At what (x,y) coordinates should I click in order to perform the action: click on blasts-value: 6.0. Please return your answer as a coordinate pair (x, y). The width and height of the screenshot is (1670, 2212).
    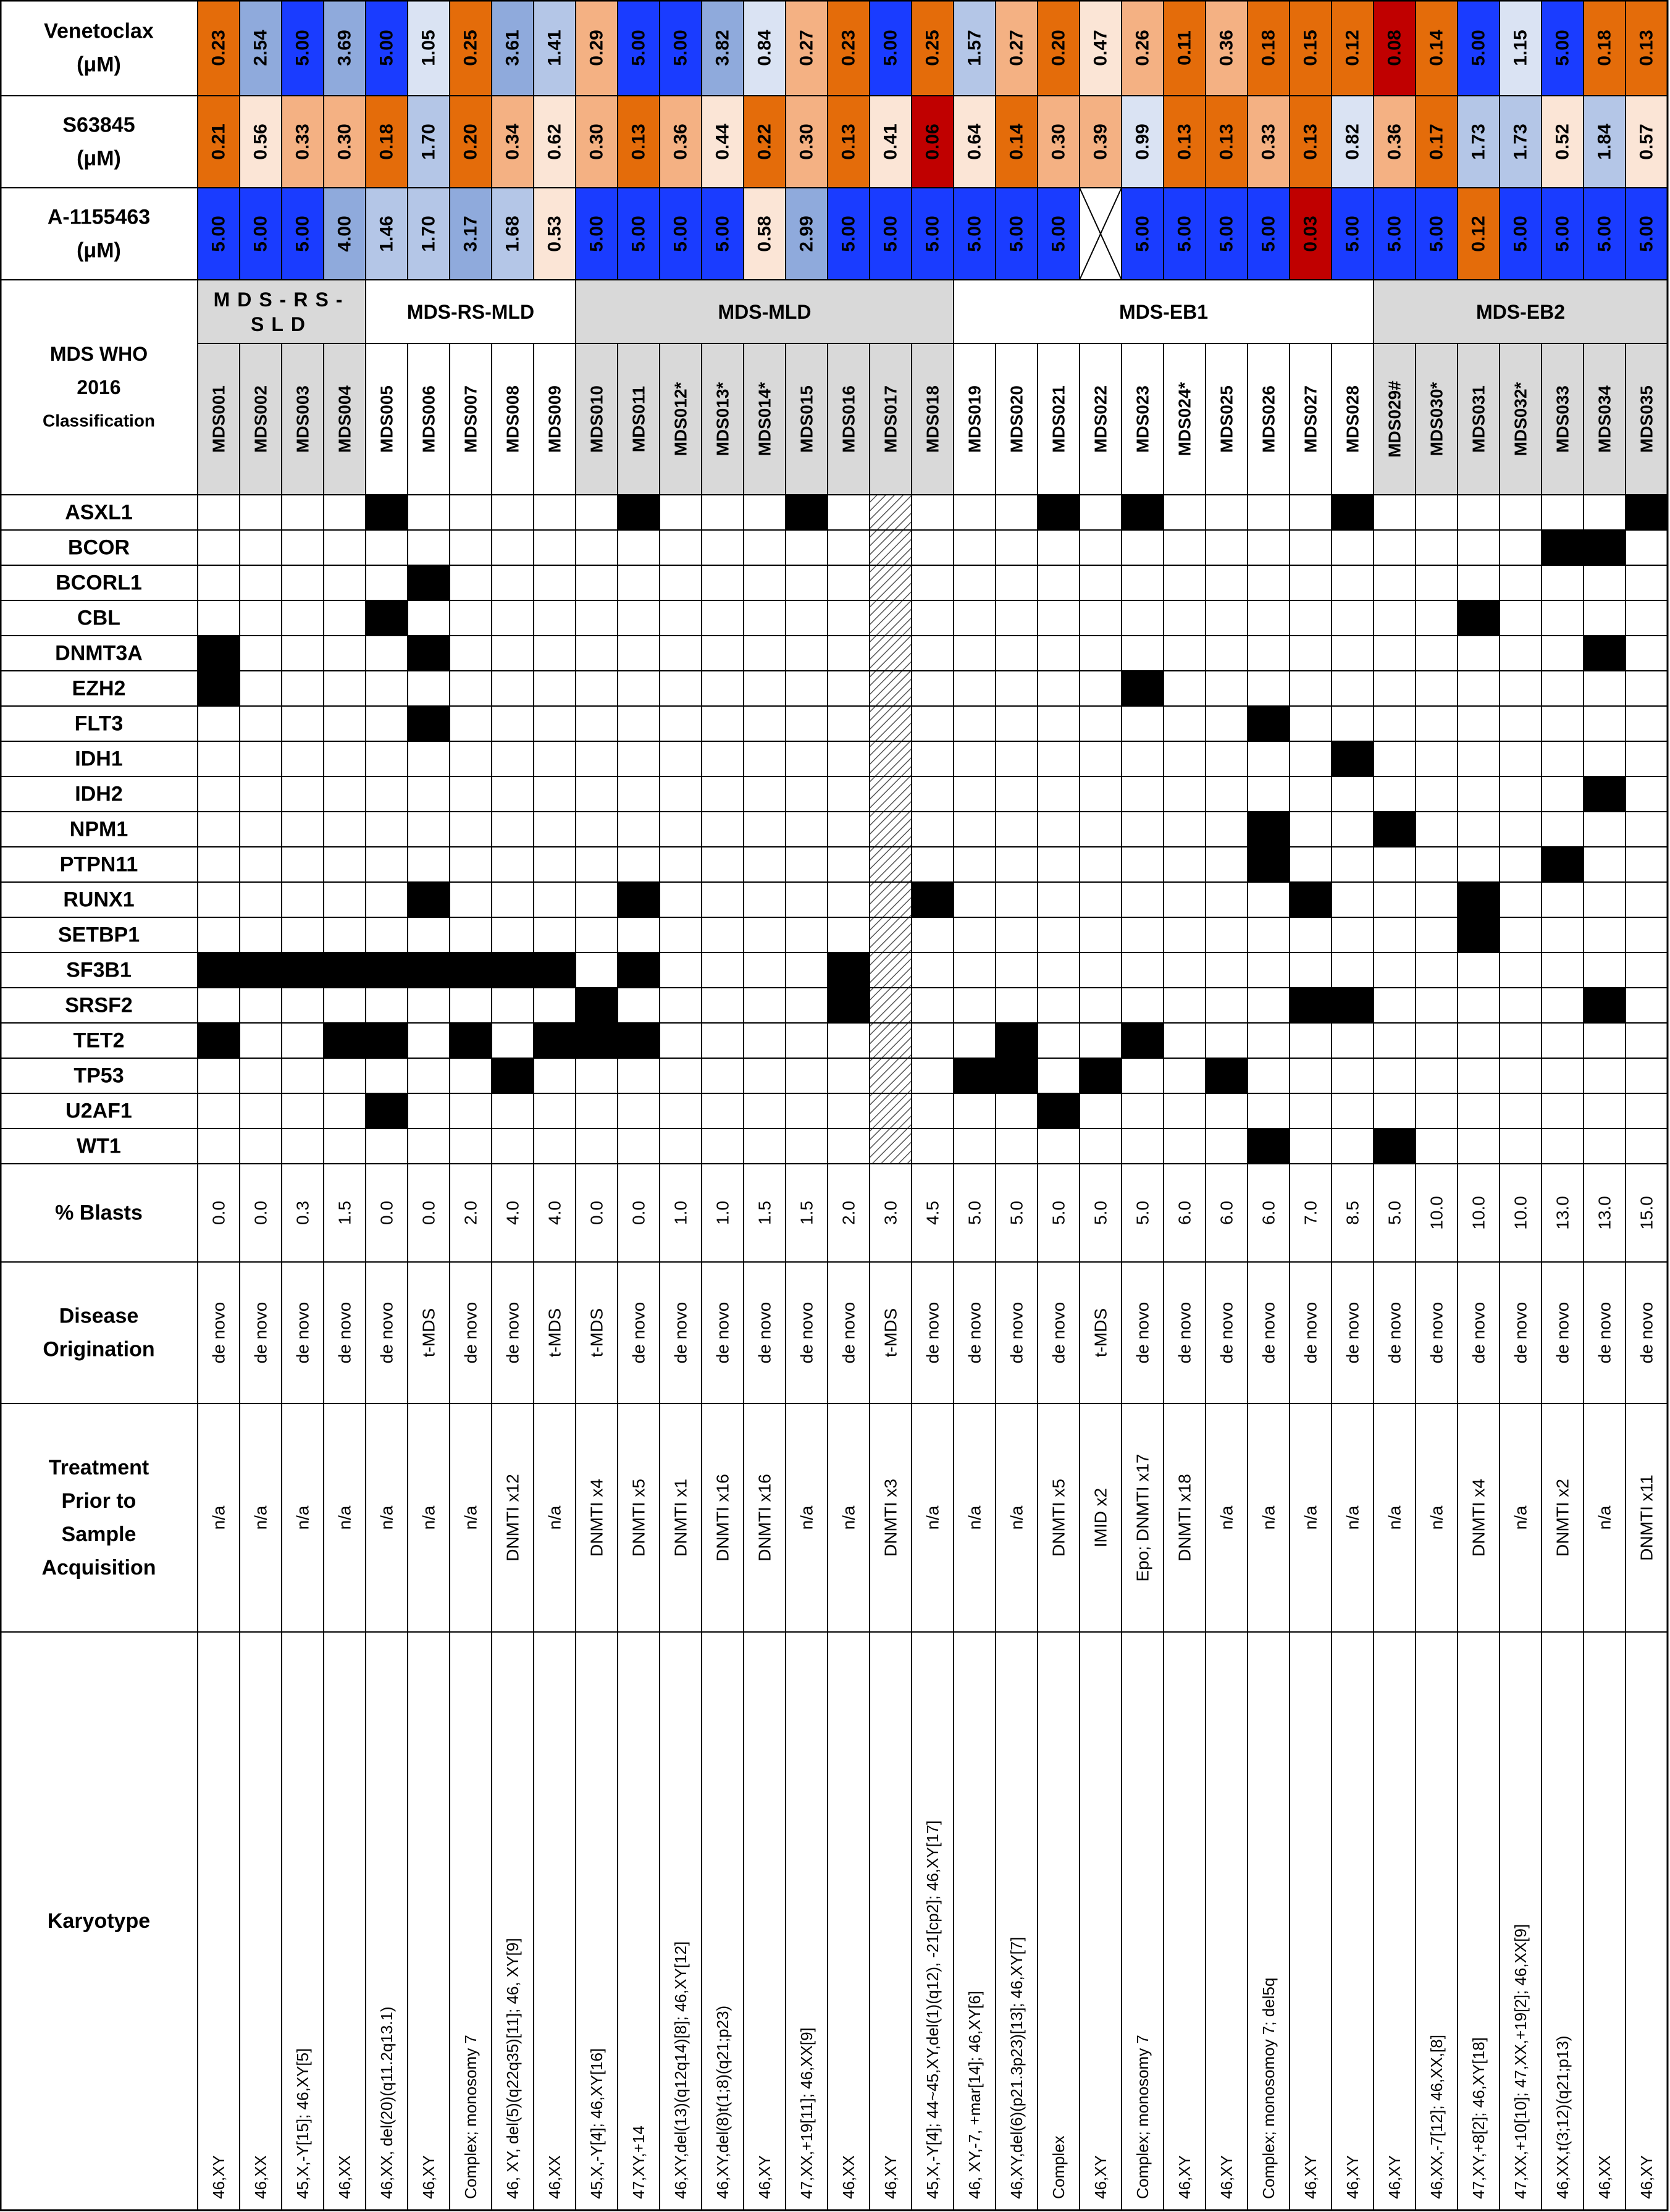
    Looking at the image, I should click on (1268, 1213).